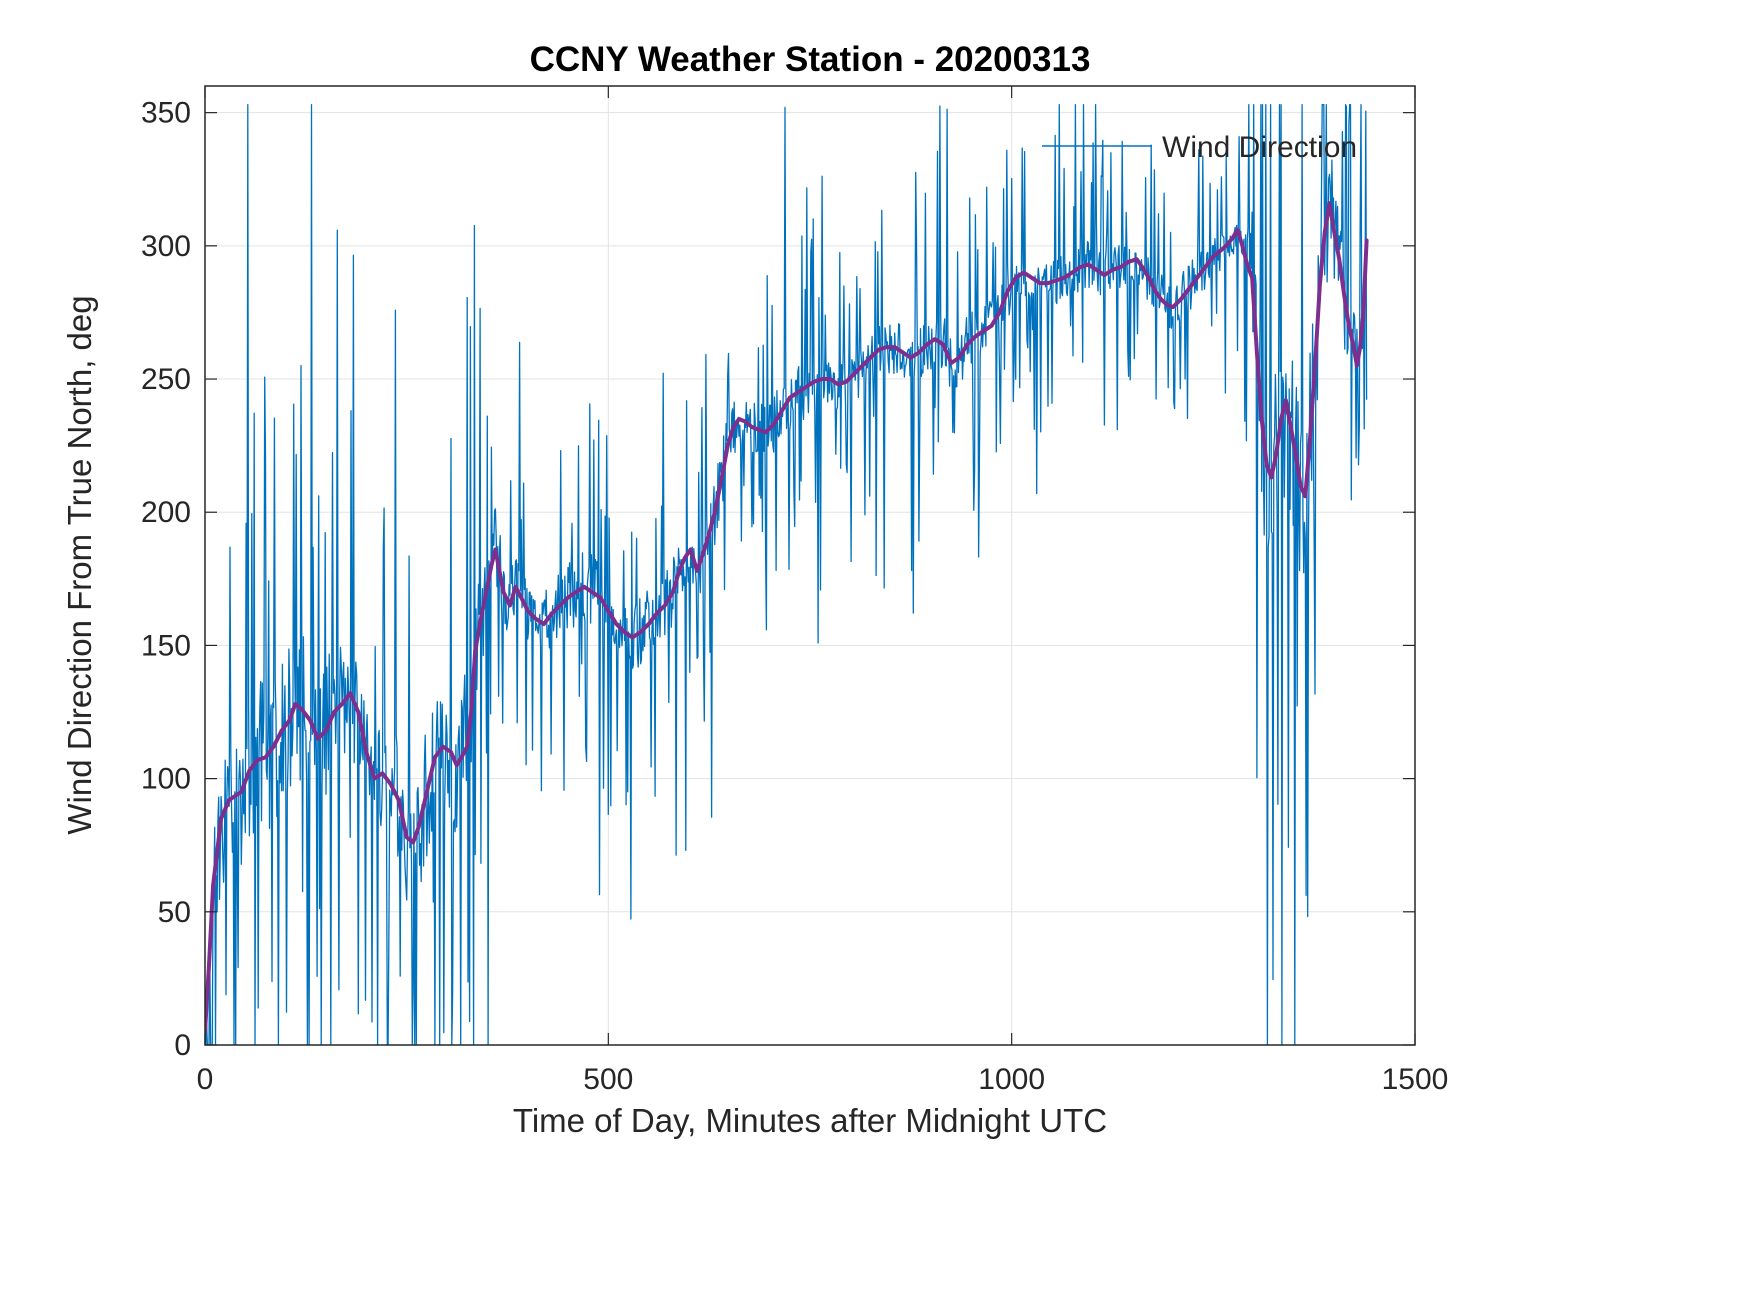 This screenshot has width=1750, height=1313. I want to click on legend: Wind Direction, so click(1199, 147).